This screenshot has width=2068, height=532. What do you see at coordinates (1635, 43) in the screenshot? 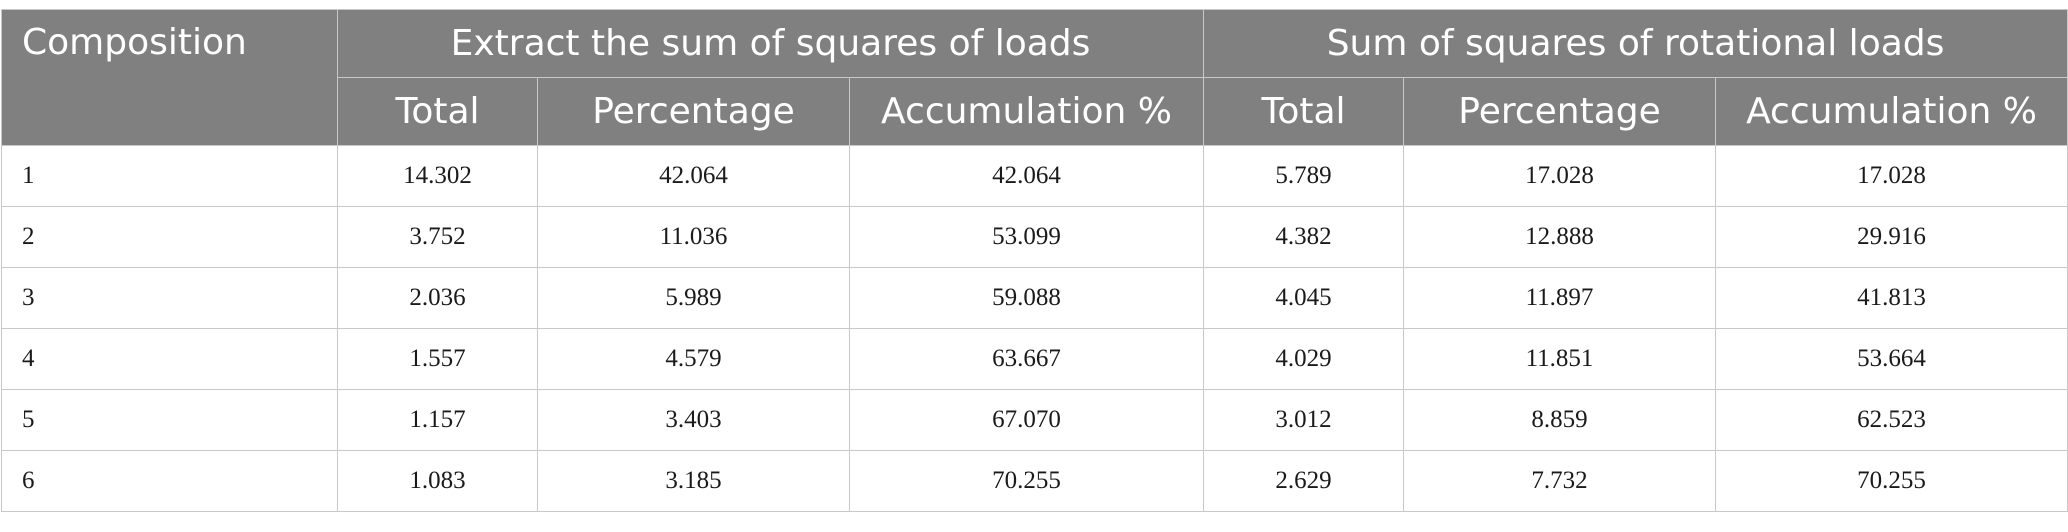
I see `header-group-rotational: Sum of squares of rotational loads` at bounding box center [1635, 43].